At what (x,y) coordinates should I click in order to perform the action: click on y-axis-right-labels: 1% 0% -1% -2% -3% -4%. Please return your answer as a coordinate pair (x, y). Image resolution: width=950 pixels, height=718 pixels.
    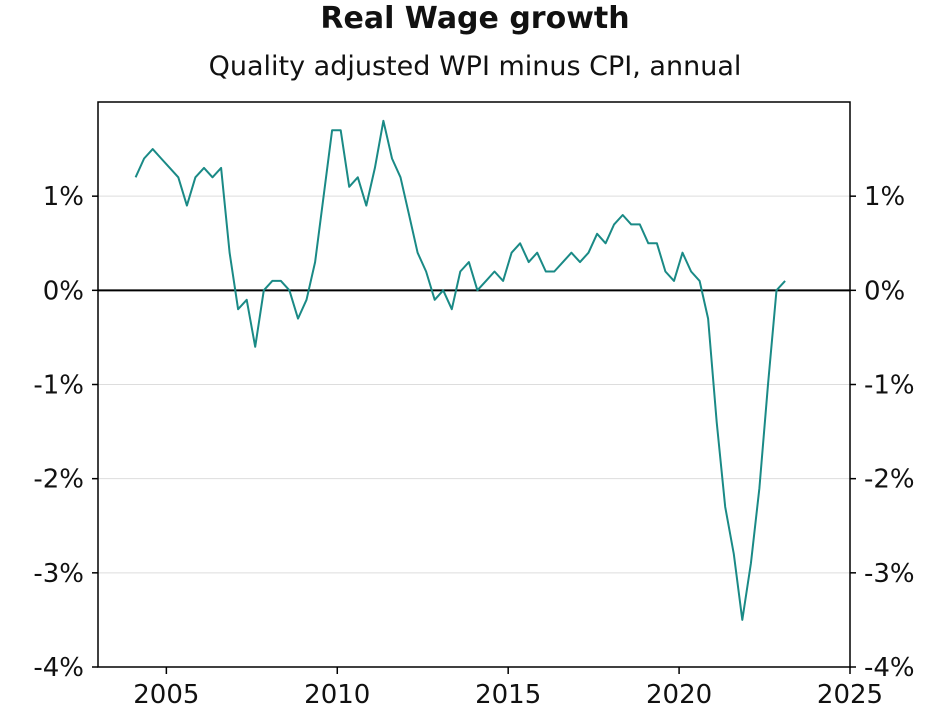
    Looking at the image, I should click on (889, 432).